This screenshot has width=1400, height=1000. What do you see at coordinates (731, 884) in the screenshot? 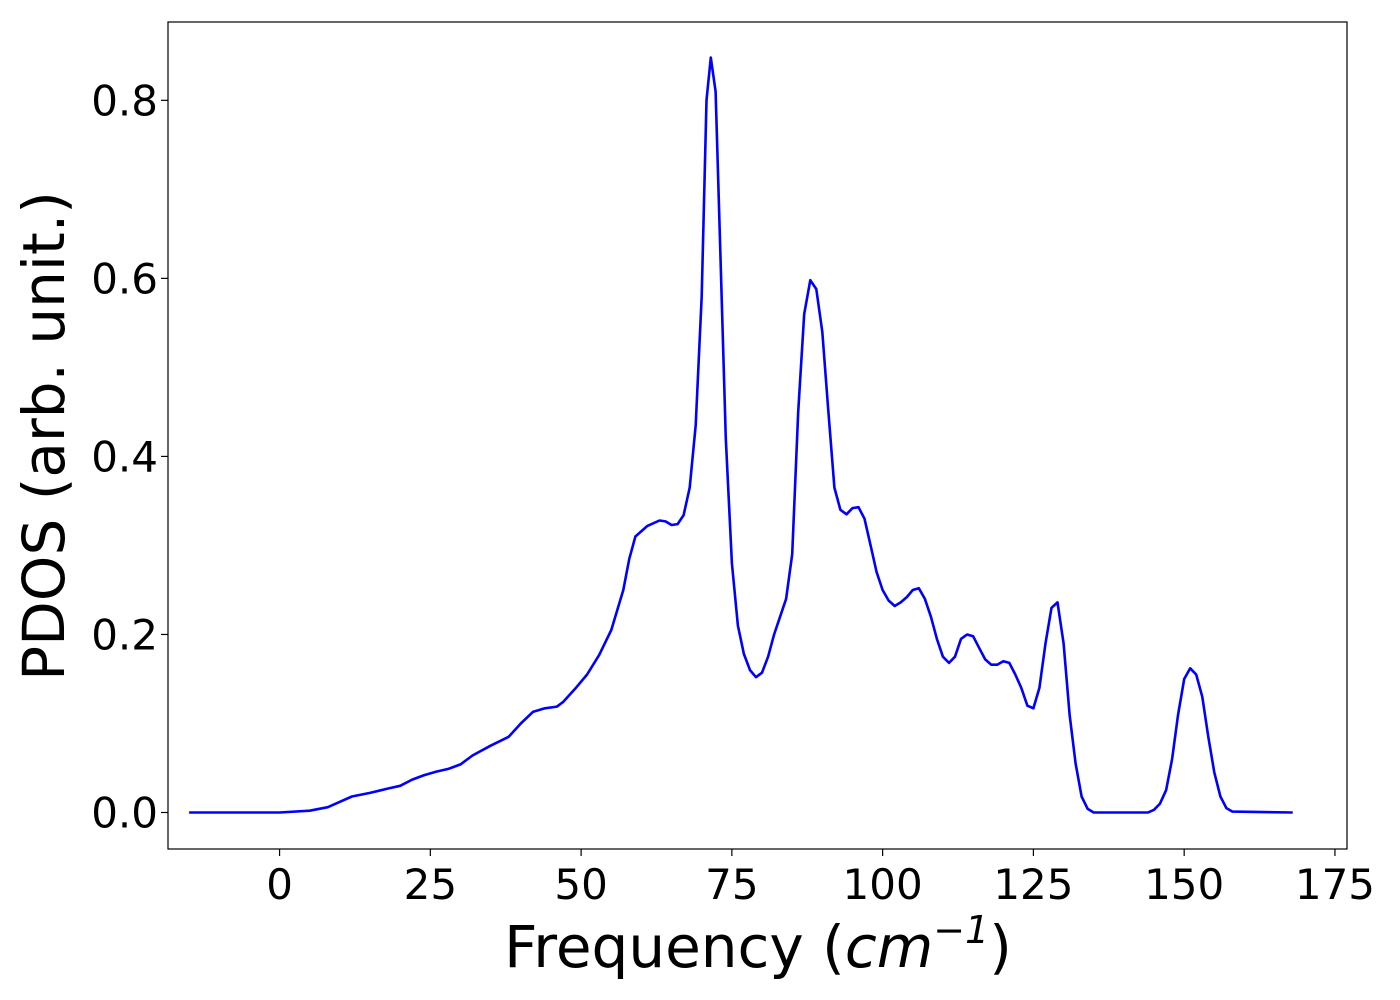
I see `x-tick-label: 75` at bounding box center [731, 884].